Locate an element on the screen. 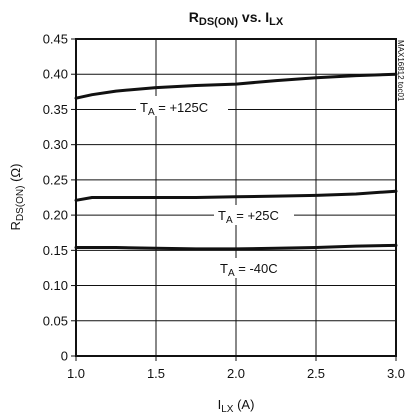 The image size is (405, 419). y-tick-label: 0.45 is located at coordinates (55, 39).